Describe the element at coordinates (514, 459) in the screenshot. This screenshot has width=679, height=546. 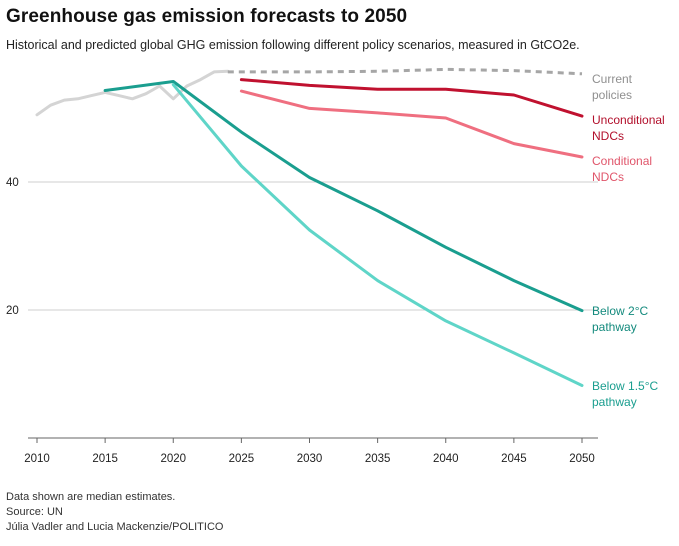
I see `x-tick-label: 2045` at that location.